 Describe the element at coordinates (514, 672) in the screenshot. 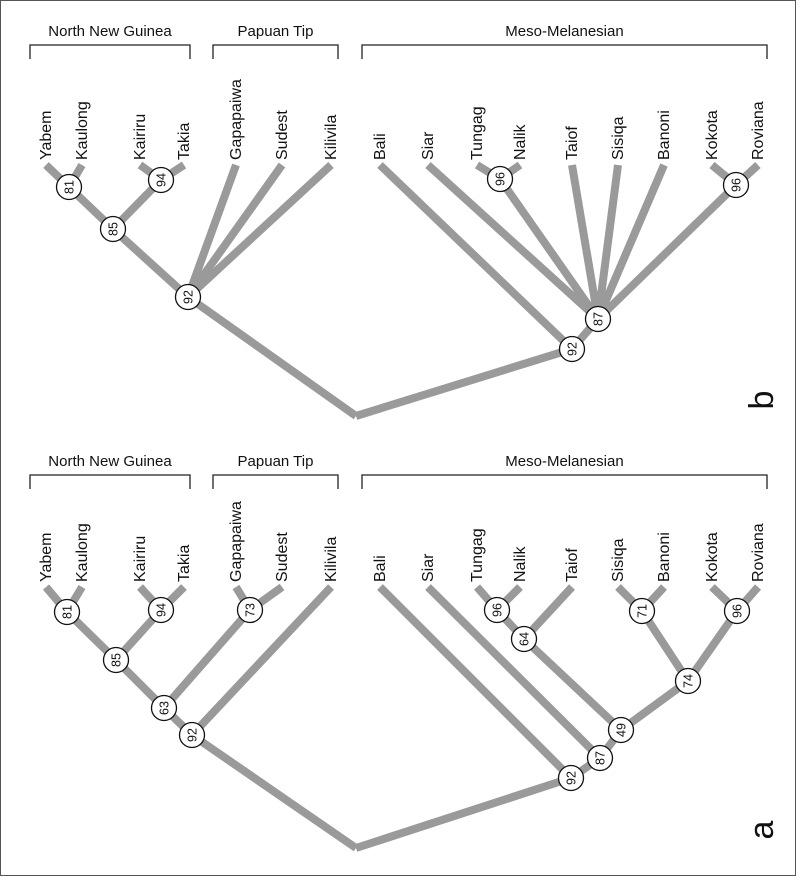

I see `branch-siar` at that location.